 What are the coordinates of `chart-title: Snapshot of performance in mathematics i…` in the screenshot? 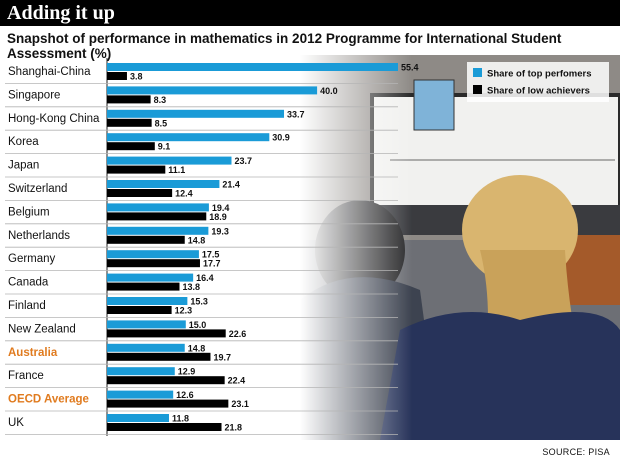 It's located at (284, 46).